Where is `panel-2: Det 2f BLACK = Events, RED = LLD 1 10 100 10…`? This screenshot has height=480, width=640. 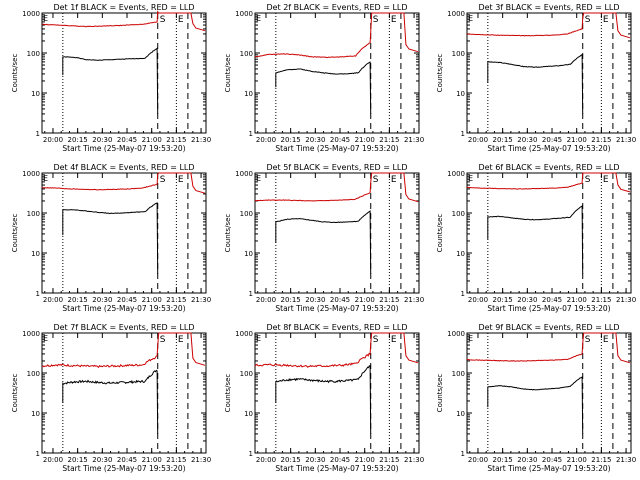 panel-2: Det 2f BLACK = Events, RED = LLD 1 10 100 10… is located at coordinates (324, 78).